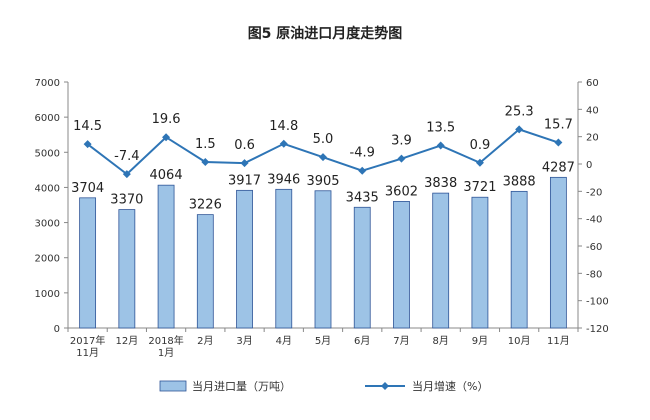 This screenshot has height=420, width=650. I want to click on legend: 当月进口量（万吨） 当月增速（%）, so click(323, 386).